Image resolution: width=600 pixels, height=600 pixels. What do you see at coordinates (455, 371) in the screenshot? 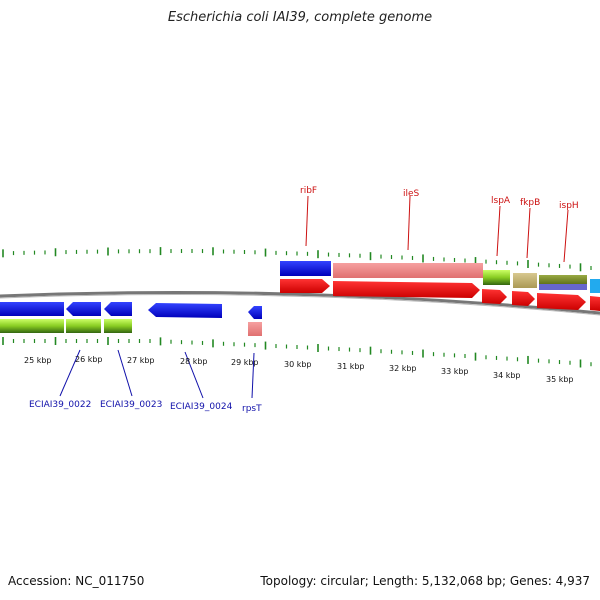
I see `scale-label-33: 33 kbp` at bounding box center [455, 371].